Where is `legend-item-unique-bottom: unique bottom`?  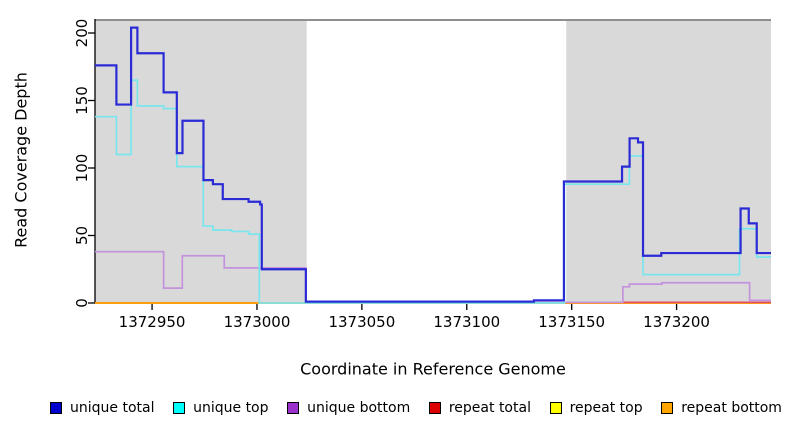 legend-item-unique-bottom: unique bottom is located at coordinates (348, 408).